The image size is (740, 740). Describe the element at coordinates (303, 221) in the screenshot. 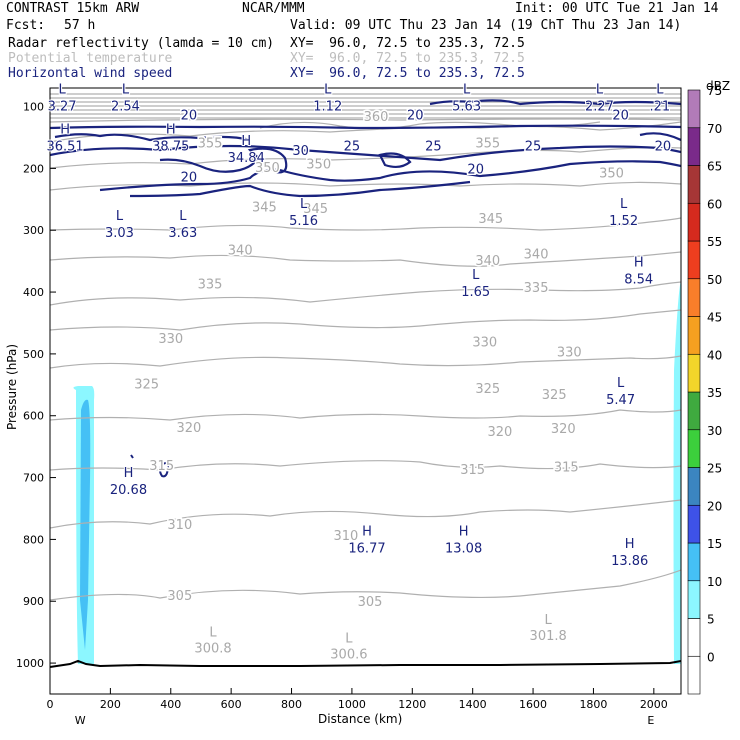

I see `wind-extremum-value: 5.16` at that location.